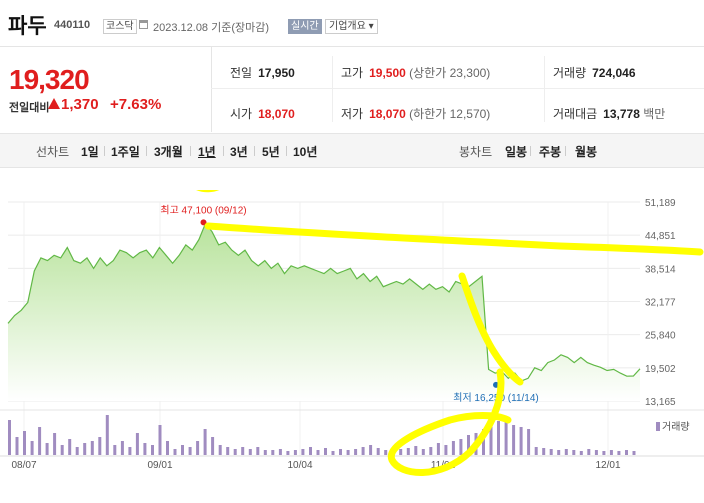 The height and width of the screenshot is (503, 704). I want to click on change-value: 1,370, so click(80, 104).